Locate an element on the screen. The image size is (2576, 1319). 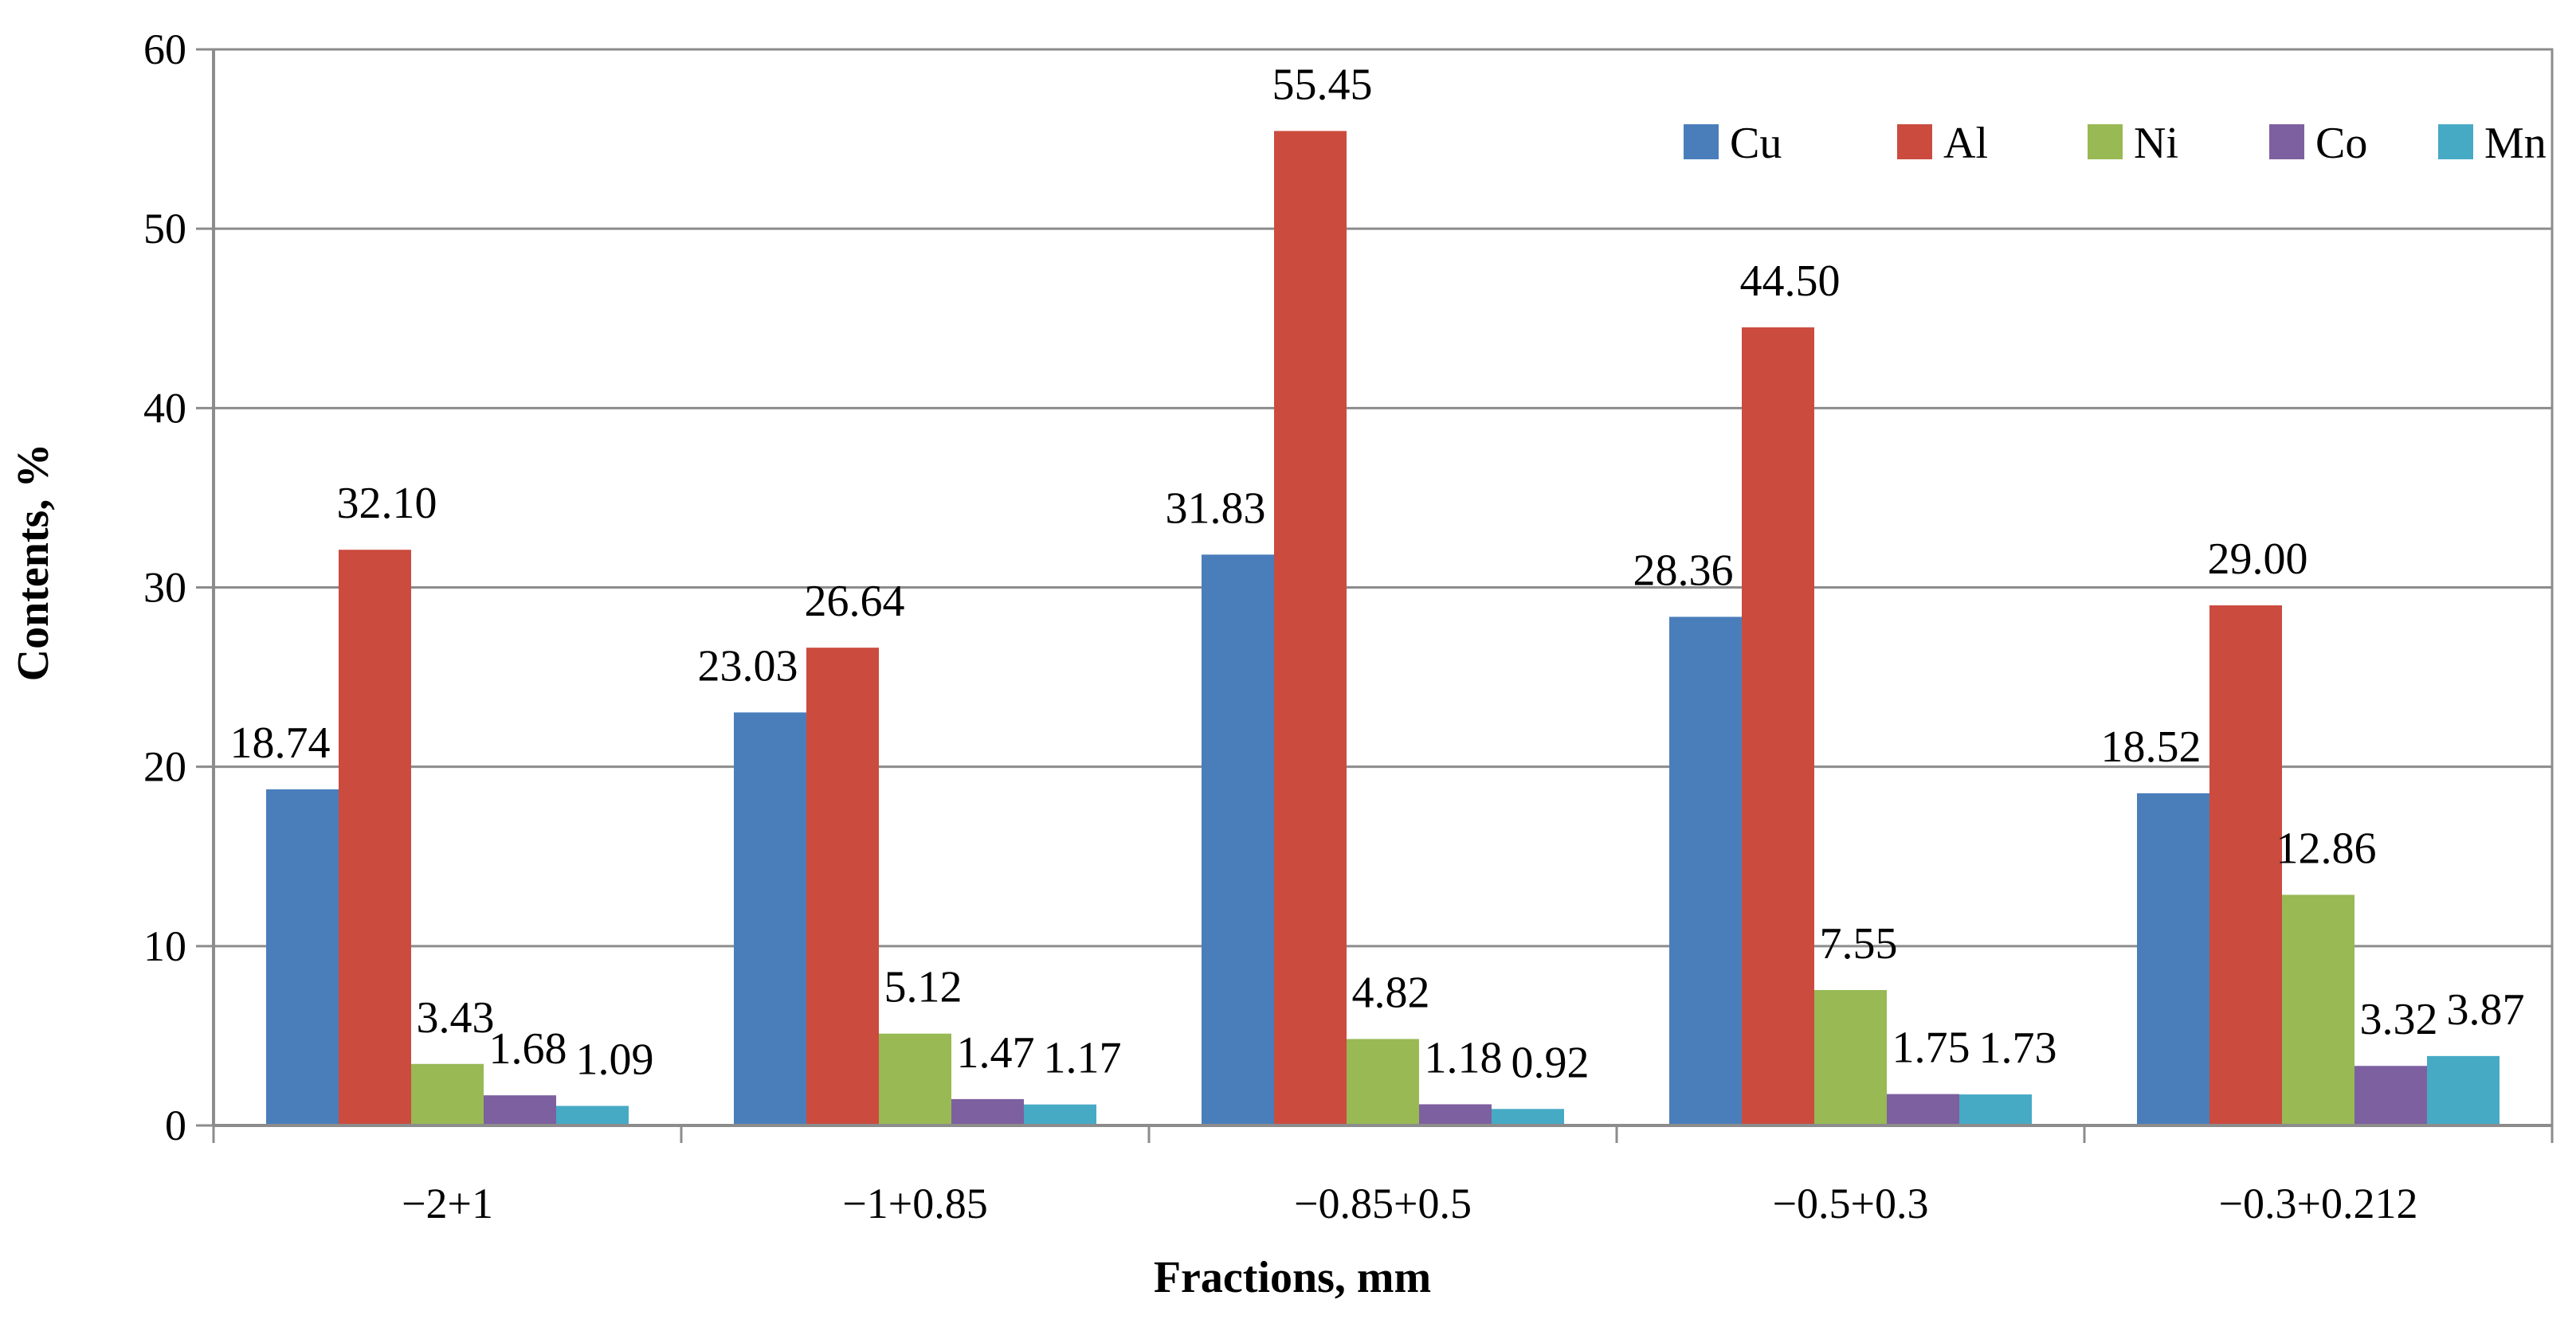
data-label-al: 44.50 is located at coordinates (1790, 281).